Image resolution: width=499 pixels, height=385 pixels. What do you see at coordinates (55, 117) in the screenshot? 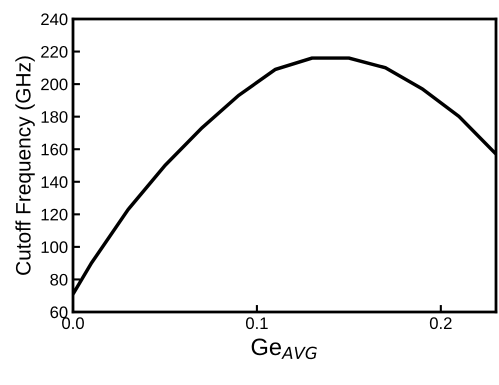
I see `y-tick-label: 180` at bounding box center [55, 117].